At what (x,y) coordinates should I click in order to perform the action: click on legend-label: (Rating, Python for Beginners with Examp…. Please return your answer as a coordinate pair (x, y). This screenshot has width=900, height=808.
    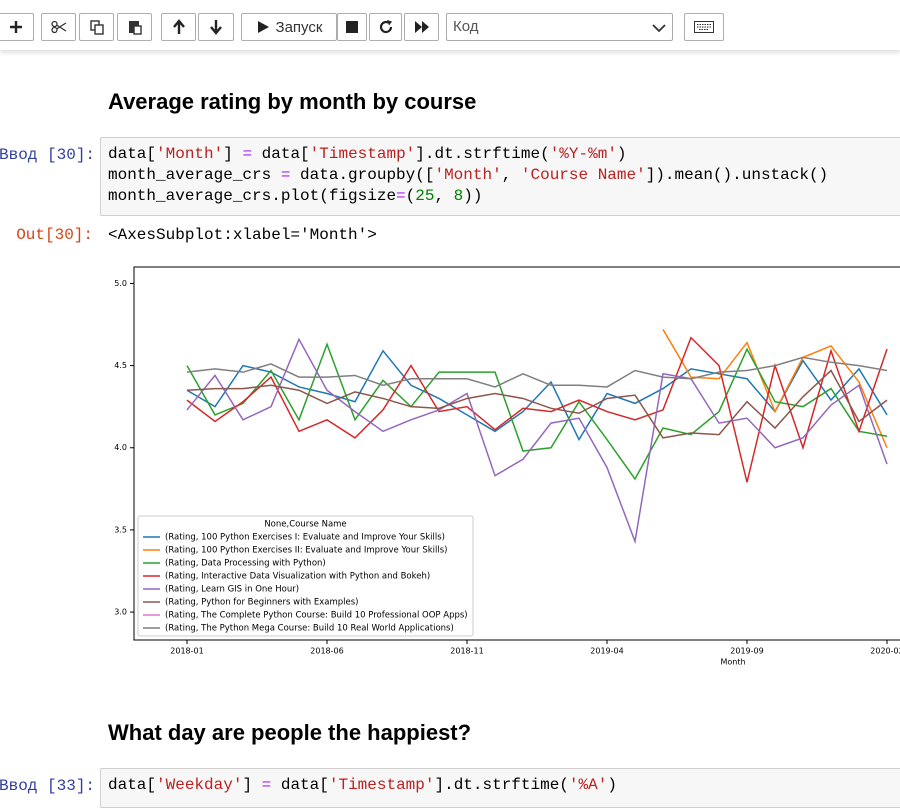
    Looking at the image, I should click on (261, 603).